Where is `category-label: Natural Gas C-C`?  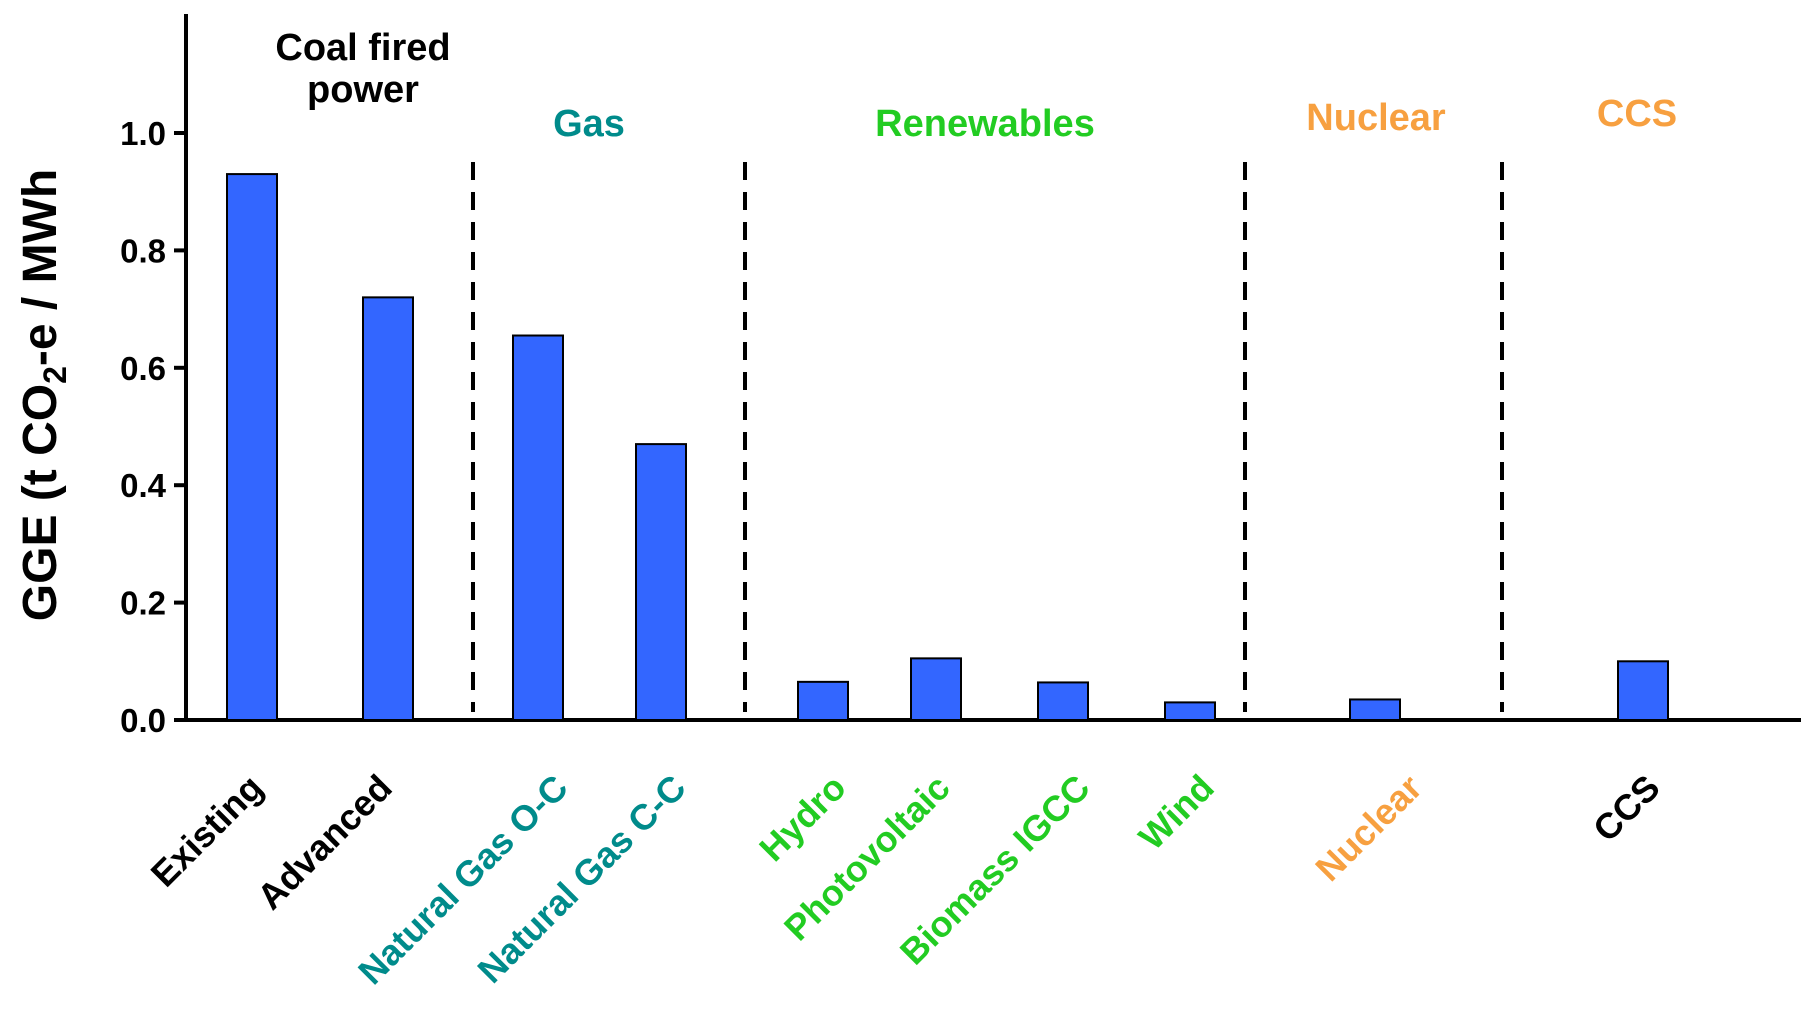
category-label: Natural Gas C-C is located at coordinates (581, 879).